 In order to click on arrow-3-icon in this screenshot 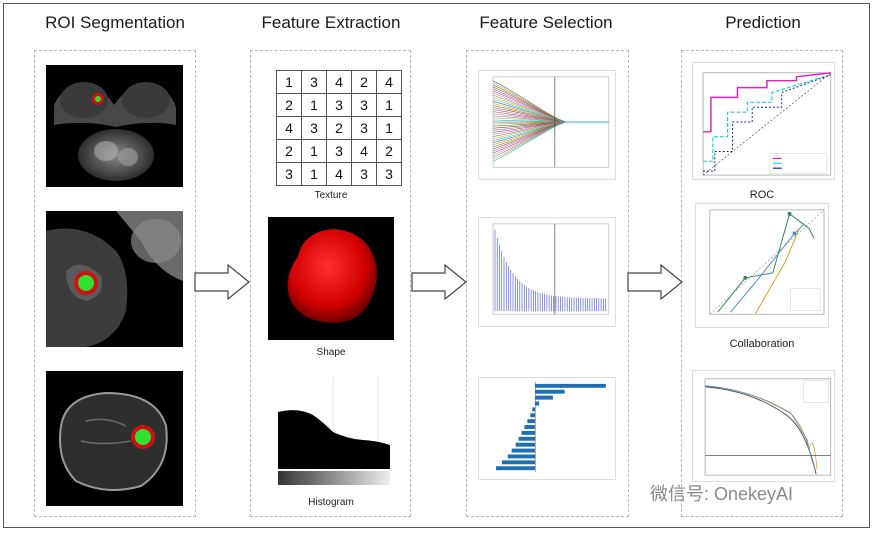, I will do `click(655, 282)`.